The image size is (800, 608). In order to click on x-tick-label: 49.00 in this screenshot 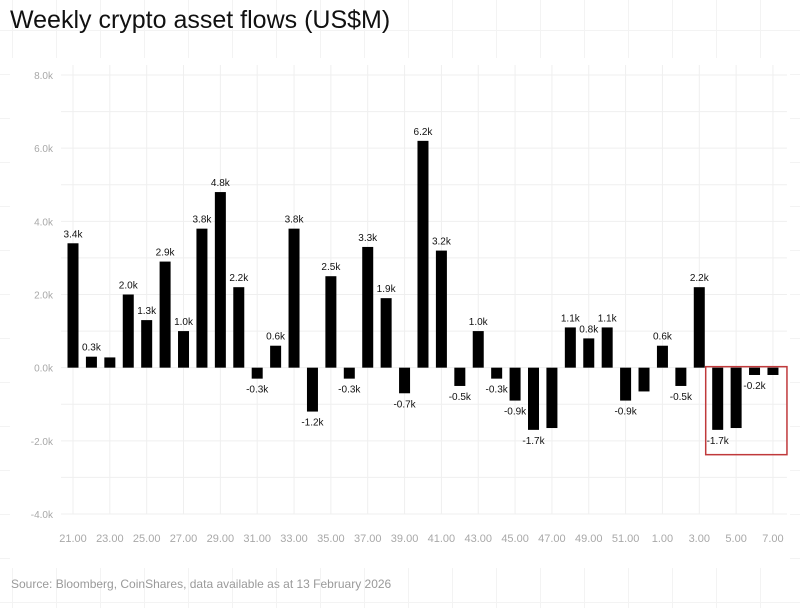, I will do `click(589, 539)`.